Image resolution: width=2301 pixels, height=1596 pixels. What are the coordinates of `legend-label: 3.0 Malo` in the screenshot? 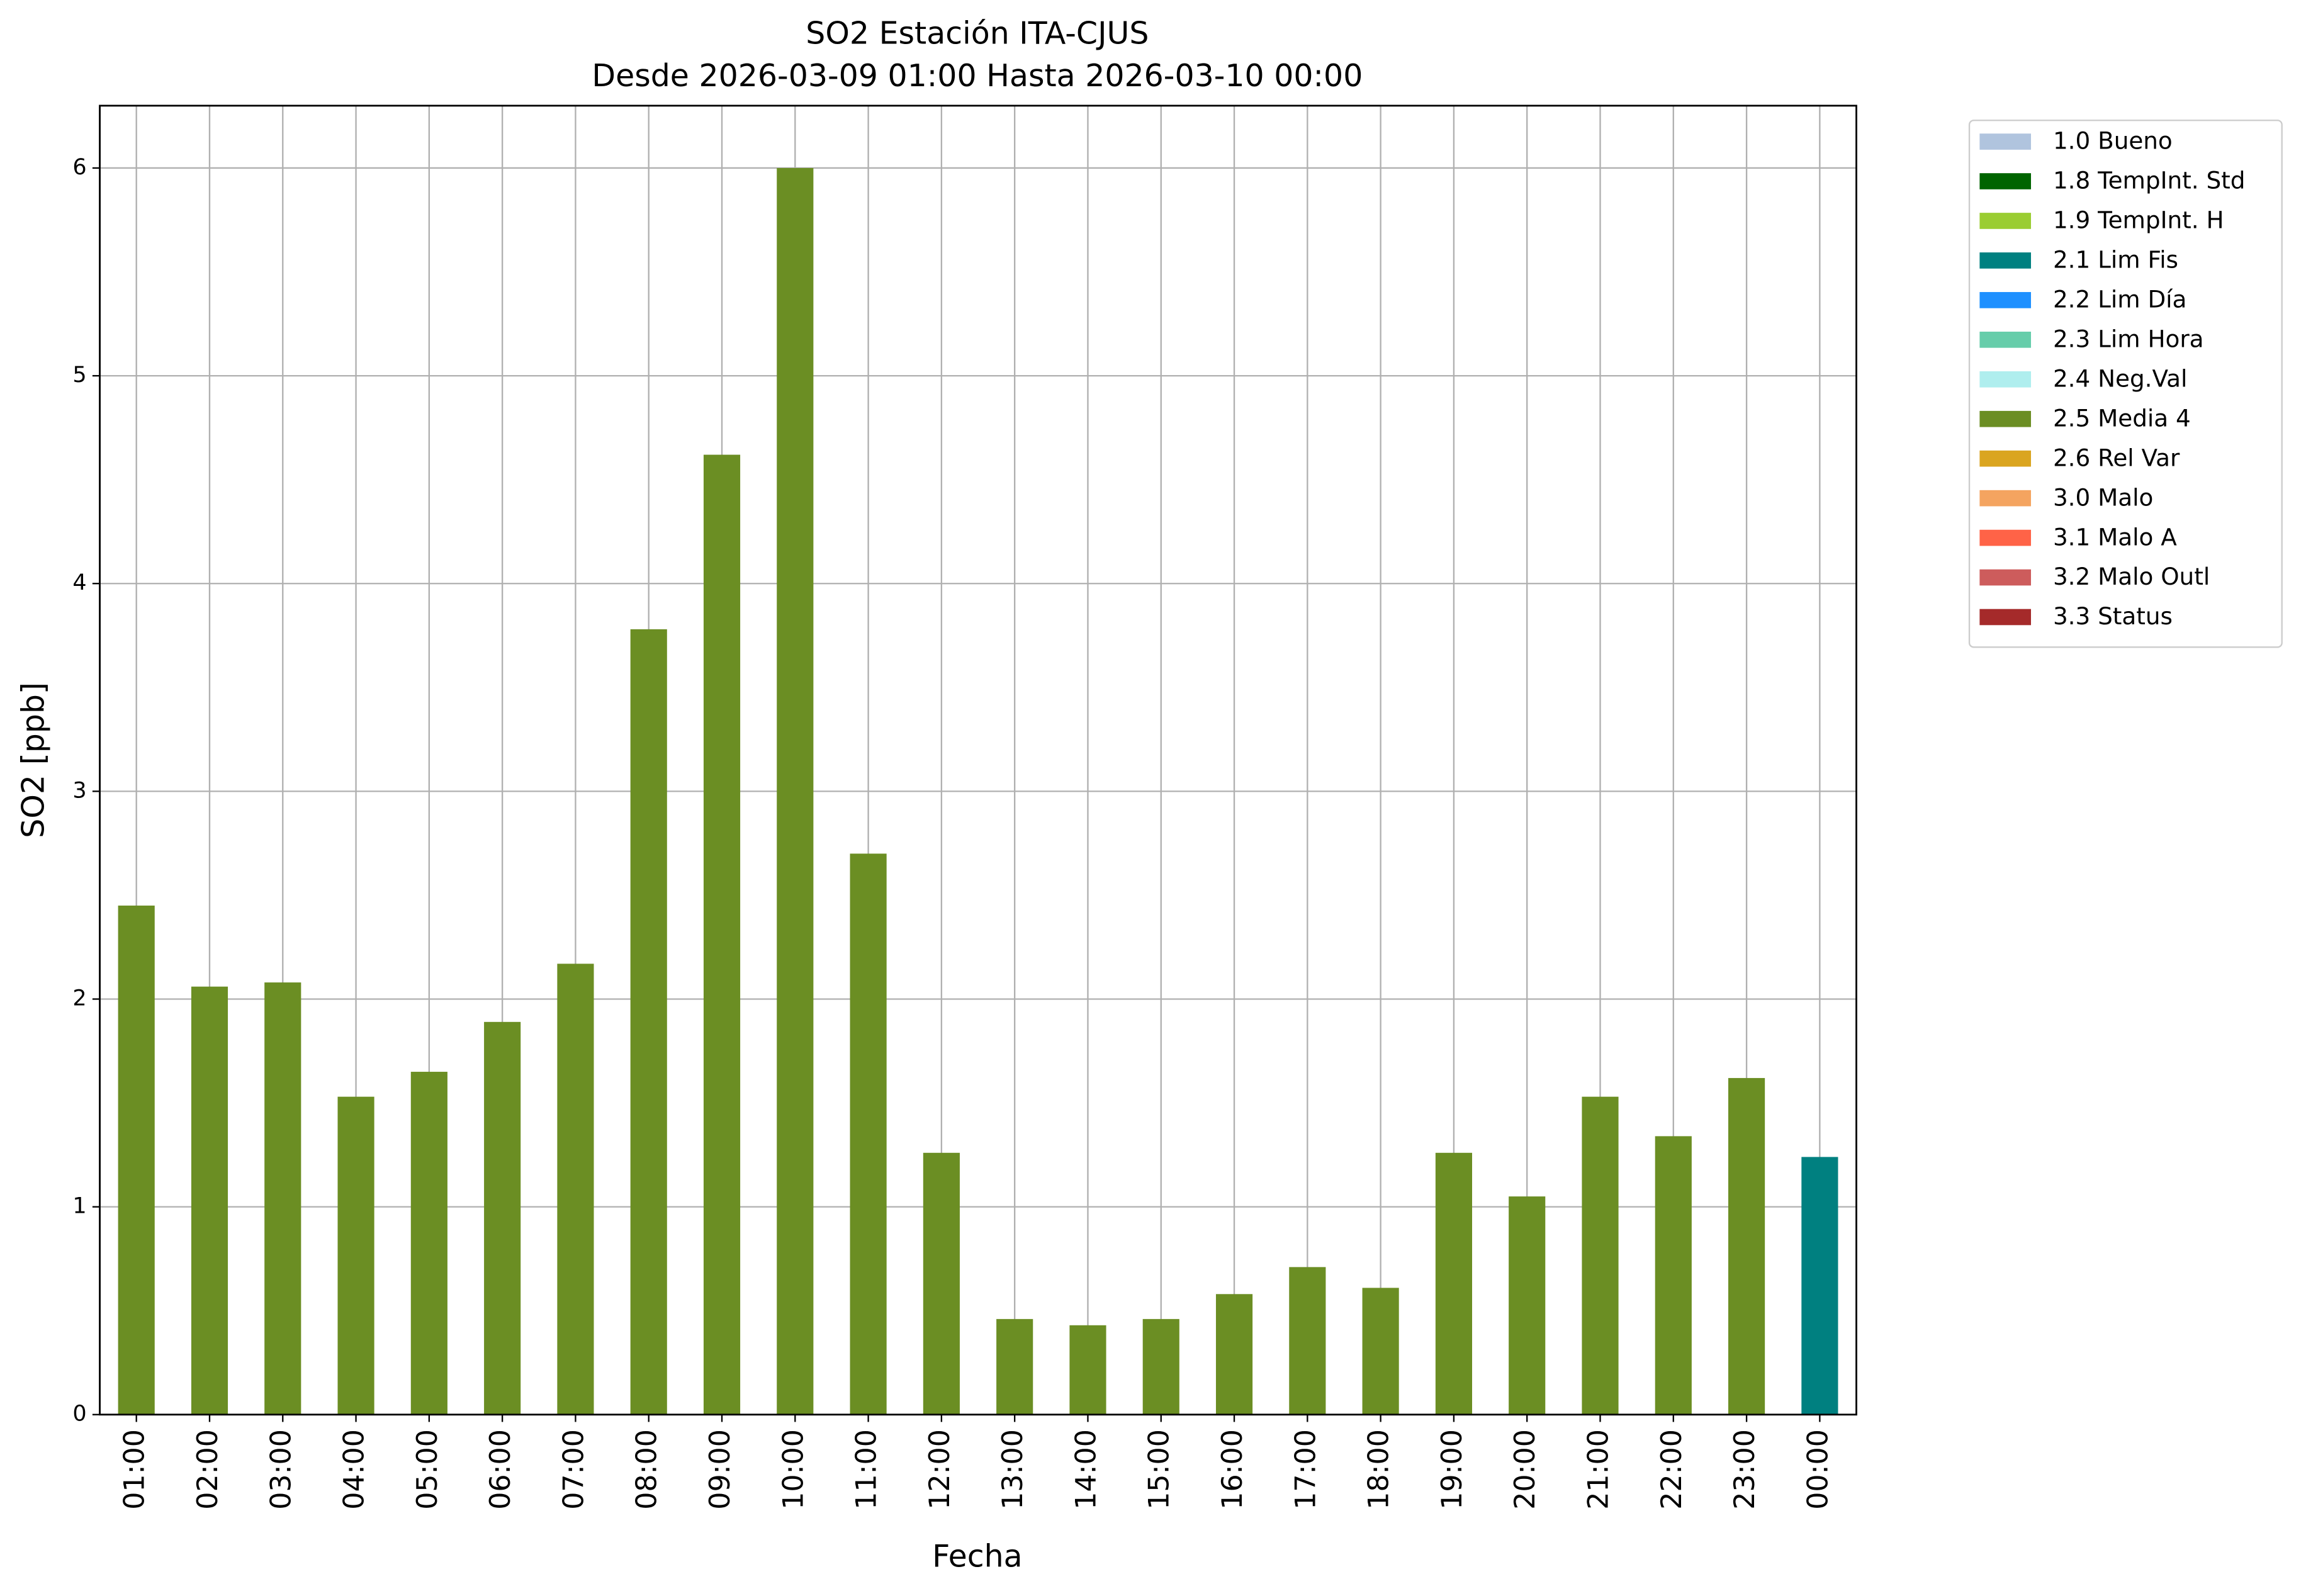 It's located at (2103, 497).